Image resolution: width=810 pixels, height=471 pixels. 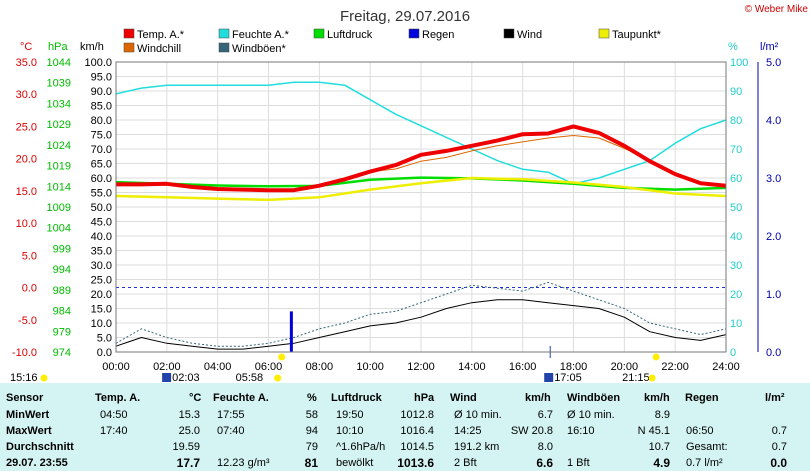 What do you see at coordinates (653, 431) in the screenshot?
I see `table-cell: N 45.1` at bounding box center [653, 431].